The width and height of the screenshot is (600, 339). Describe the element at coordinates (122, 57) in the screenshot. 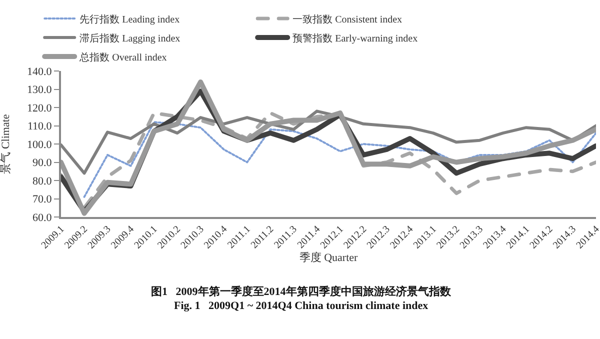

I see `legend-label: 总指数 Overall index` at that location.